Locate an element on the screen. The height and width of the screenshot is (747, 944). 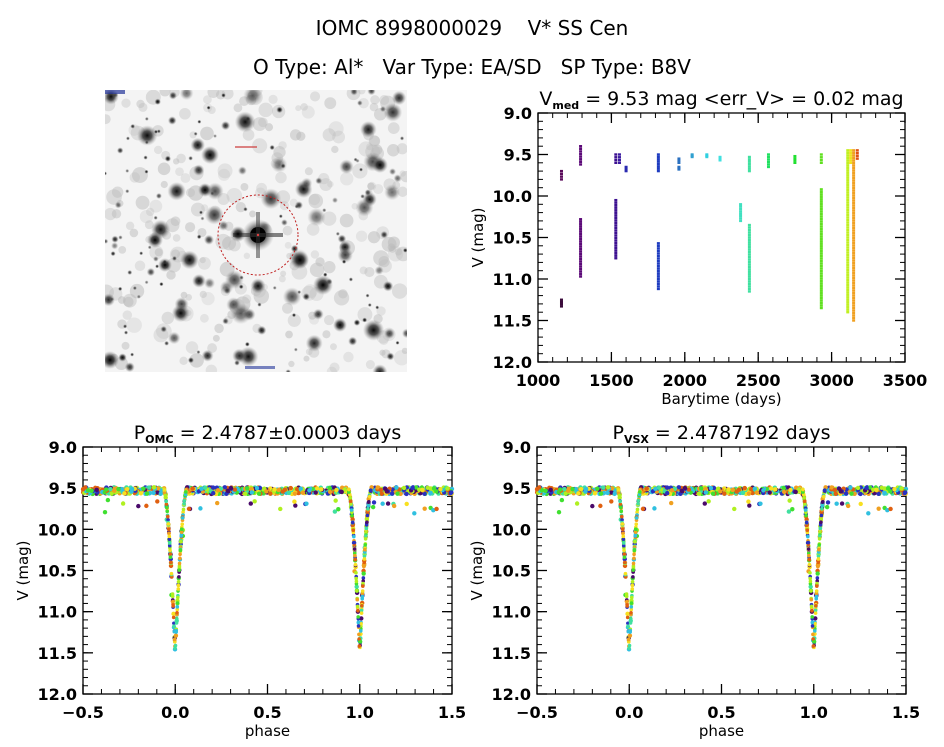
y-tick-label: 10.0 is located at coordinates (512, 196).